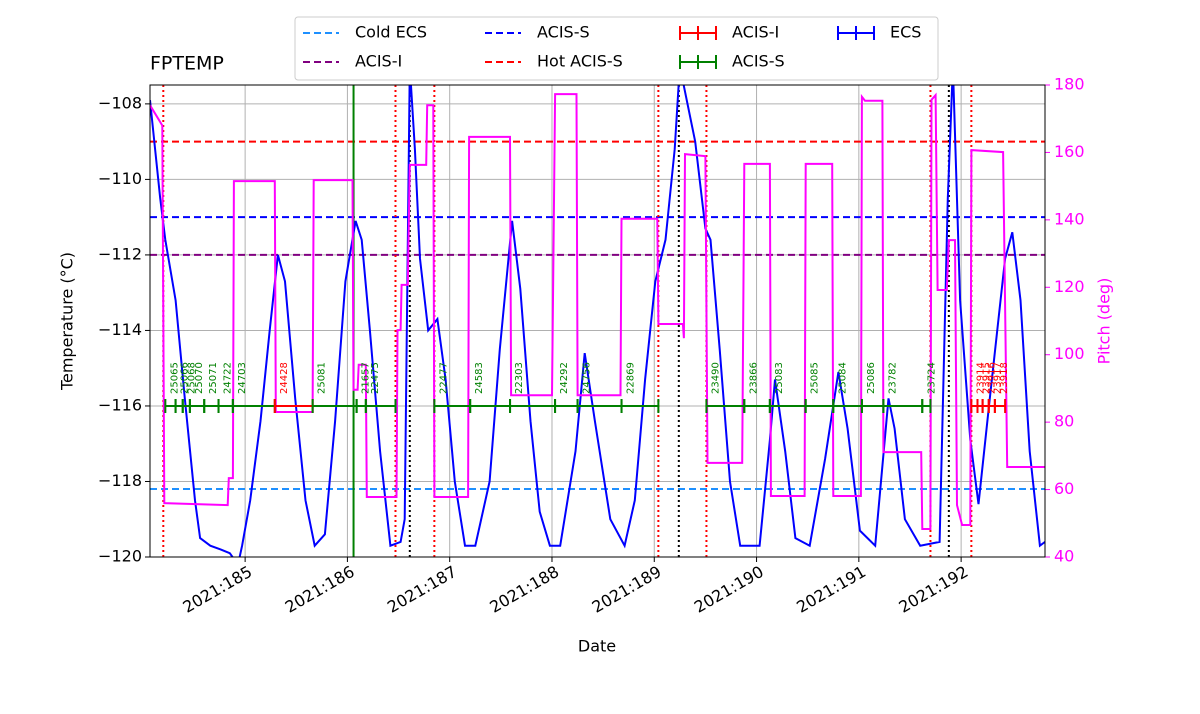  I want to click on y2-tick-label: 40, so click(1064, 556).